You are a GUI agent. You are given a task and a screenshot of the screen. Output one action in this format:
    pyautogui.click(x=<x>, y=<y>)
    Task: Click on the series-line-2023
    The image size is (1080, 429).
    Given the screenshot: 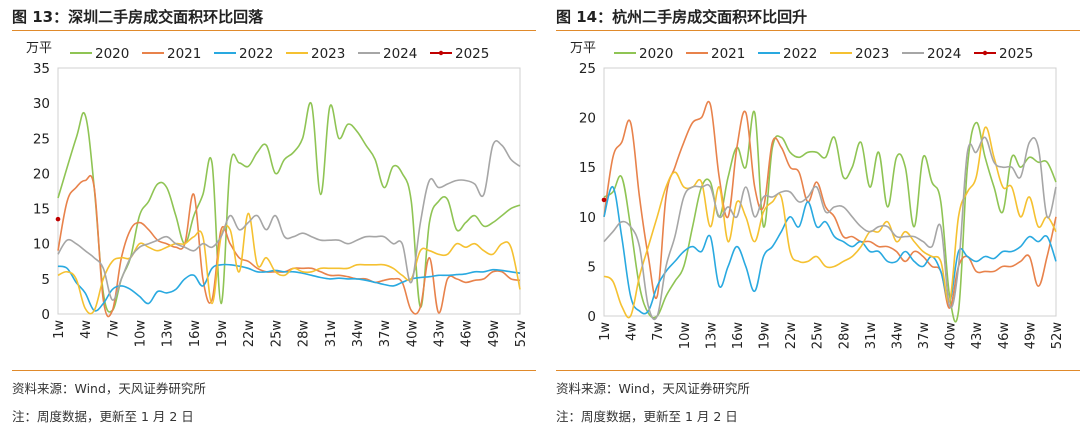 What is the action you would take?
    pyautogui.click(x=289, y=263)
    